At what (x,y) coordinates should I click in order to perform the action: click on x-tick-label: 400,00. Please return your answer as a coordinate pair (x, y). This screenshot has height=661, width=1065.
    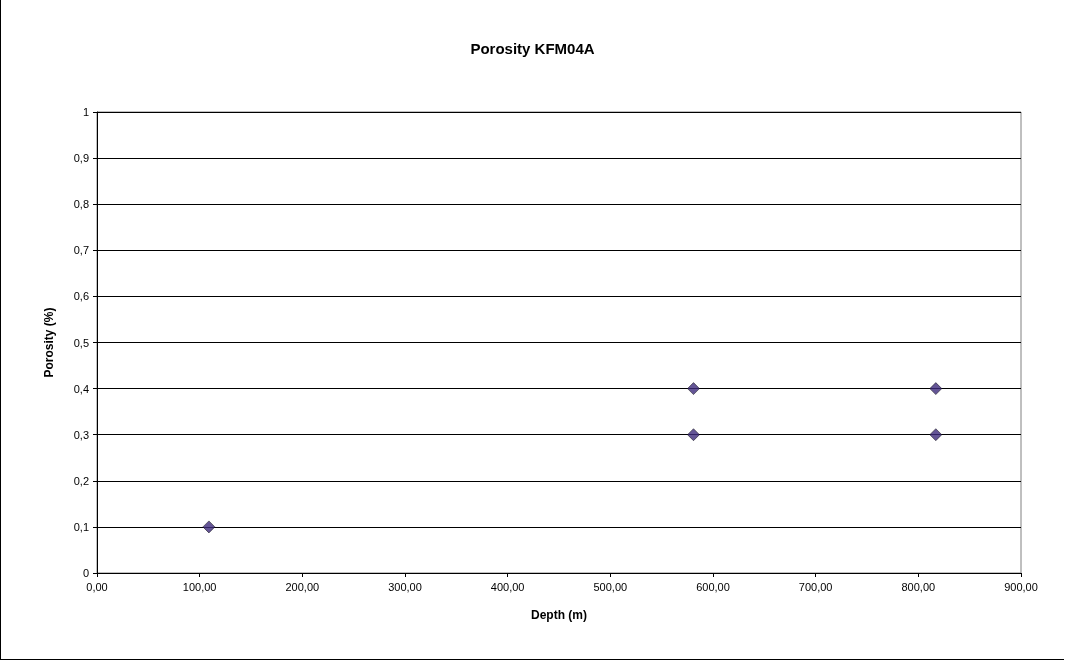
    Looking at the image, I should click on (507, 586).